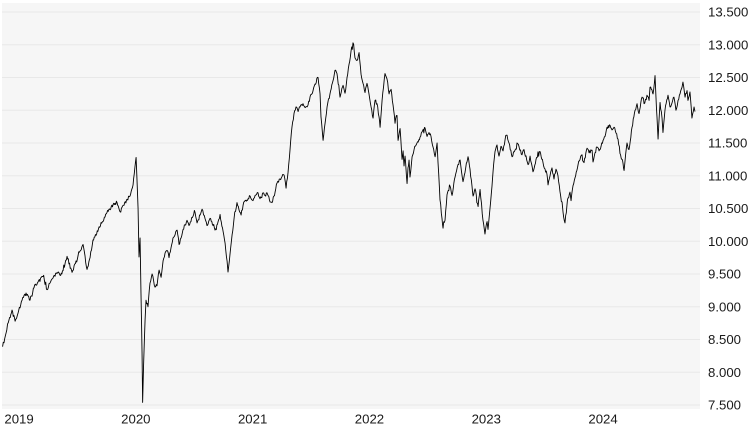  Describe the element at coordinates (135, 419) in the screenshot. I see `x-axis-tick-label: 2020` at that location.